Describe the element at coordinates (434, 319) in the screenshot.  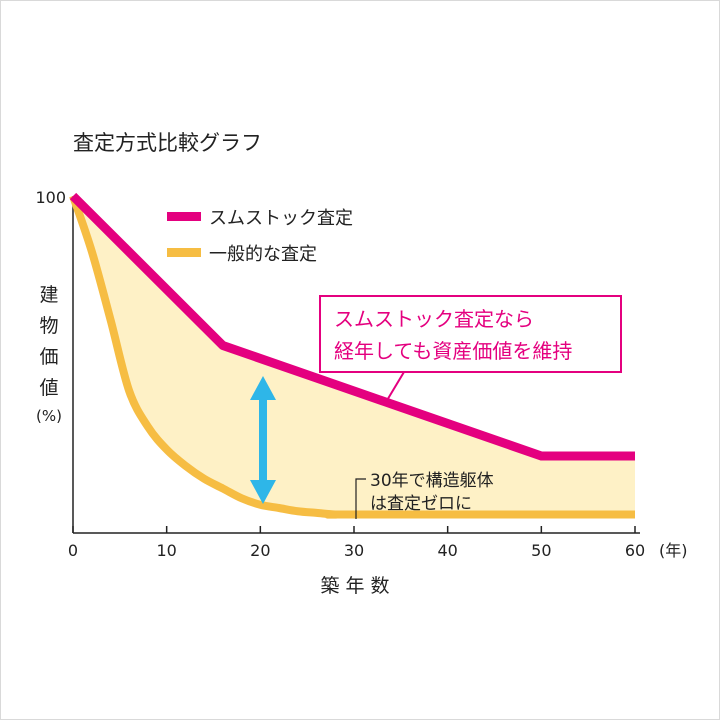
I see `callout-line-1: スムストック査定なら` at that location.